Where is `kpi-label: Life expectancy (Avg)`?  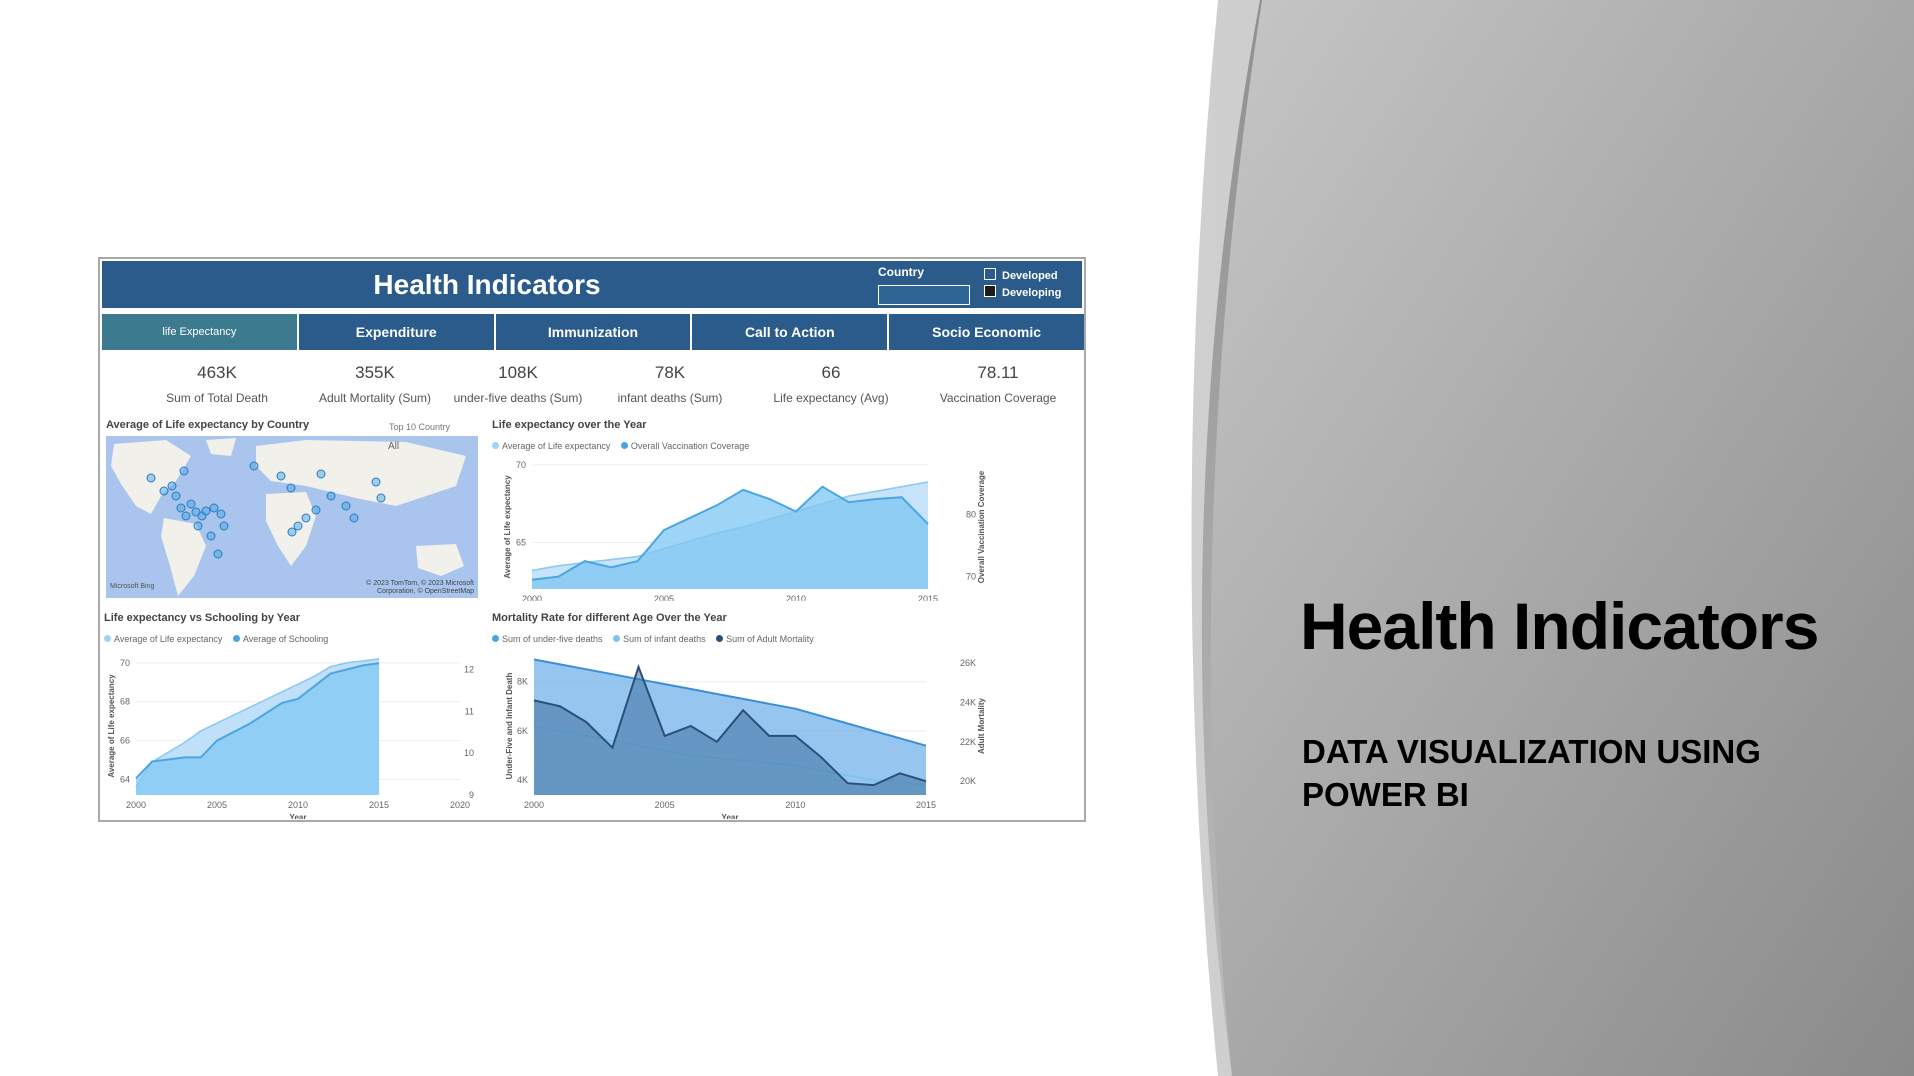
kpi-label: Life expectancy (Avg) is located at coordinates (831, 398).